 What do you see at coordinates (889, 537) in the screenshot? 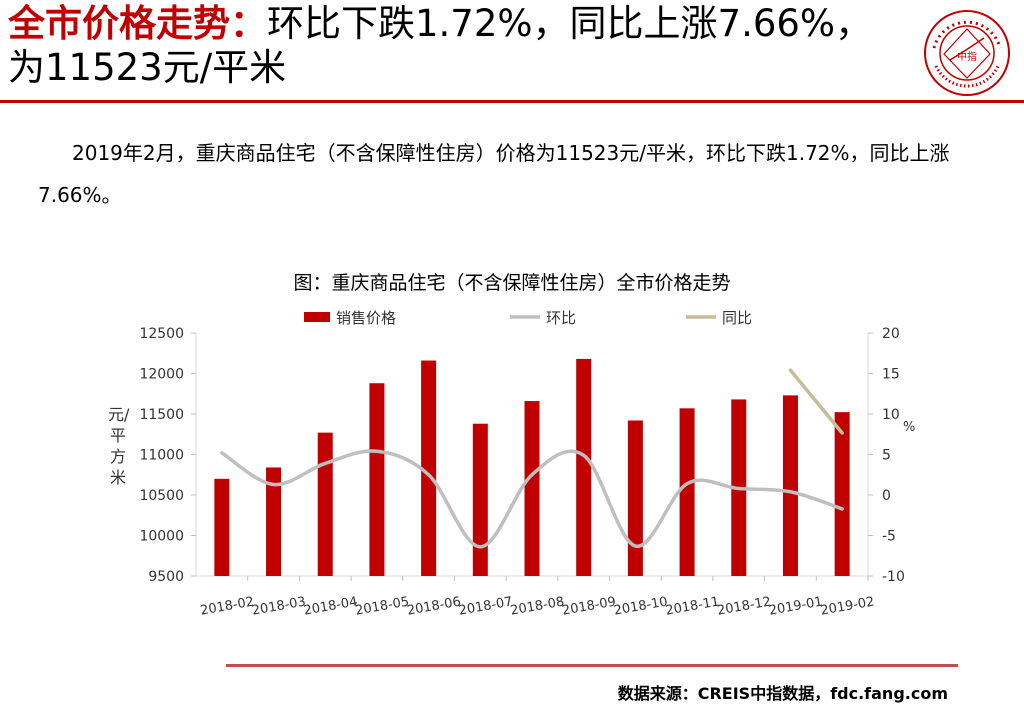
I see `y2-tick-label: -5` at bounding box center [889, 537].